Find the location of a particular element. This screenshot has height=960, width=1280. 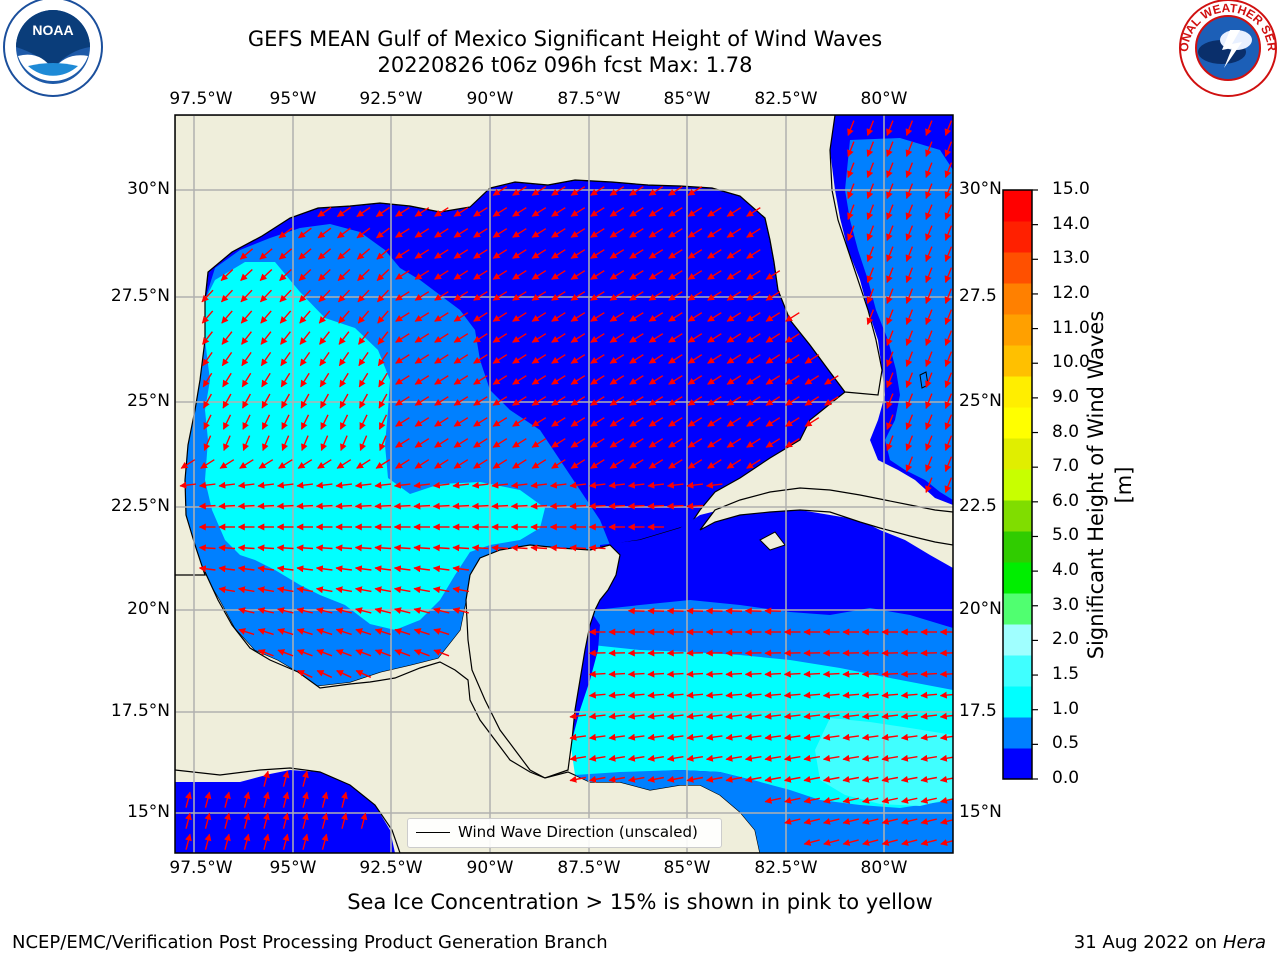

lon-tick-bottom: 80°W is located at coordinates (884, 868).